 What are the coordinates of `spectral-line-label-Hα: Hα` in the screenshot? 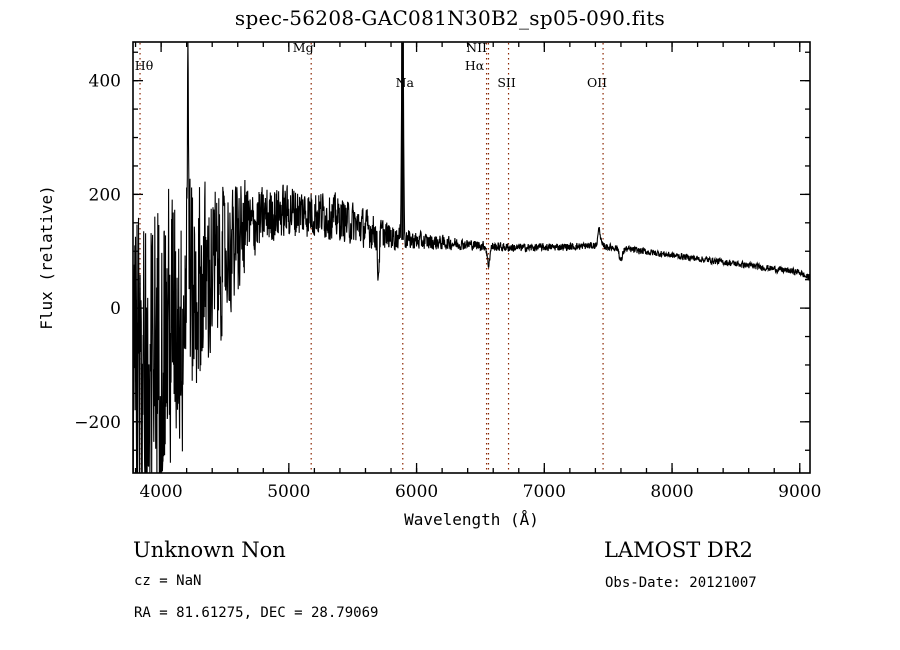 It's located at (475, 65).